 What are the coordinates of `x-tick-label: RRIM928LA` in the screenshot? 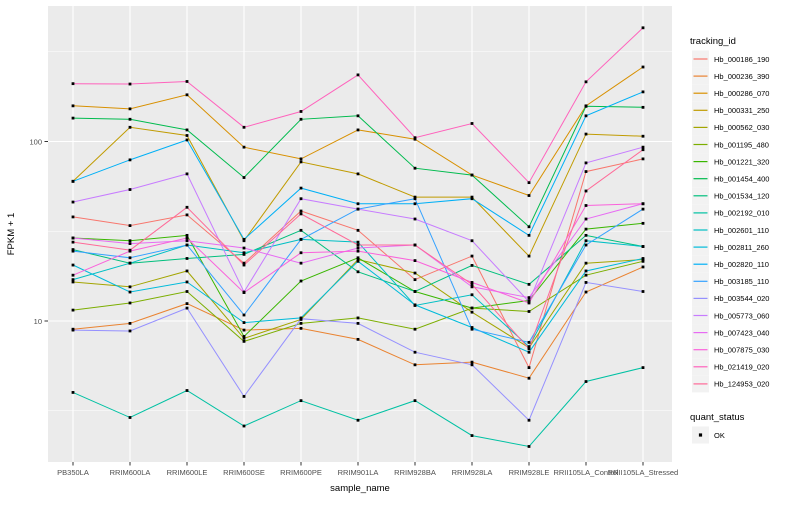 It's located at (472, 472).